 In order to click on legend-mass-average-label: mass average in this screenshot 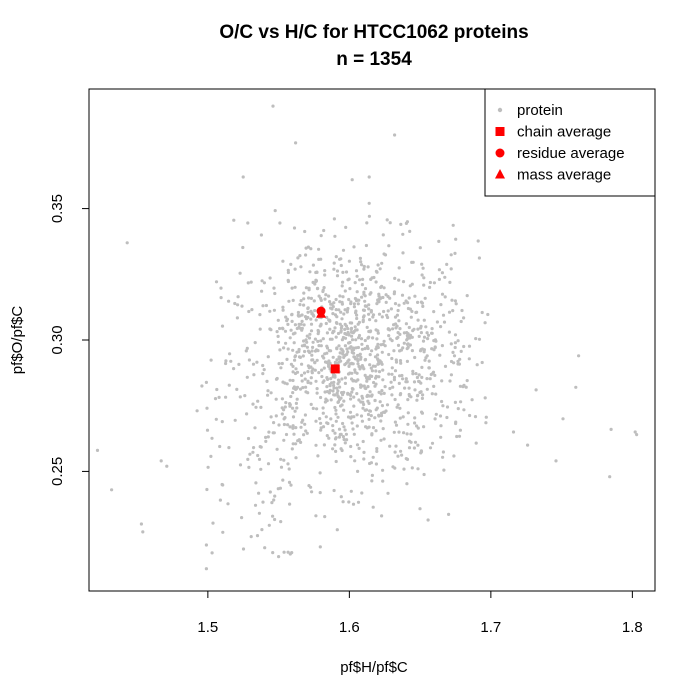, I will do `click(564, 175)`.